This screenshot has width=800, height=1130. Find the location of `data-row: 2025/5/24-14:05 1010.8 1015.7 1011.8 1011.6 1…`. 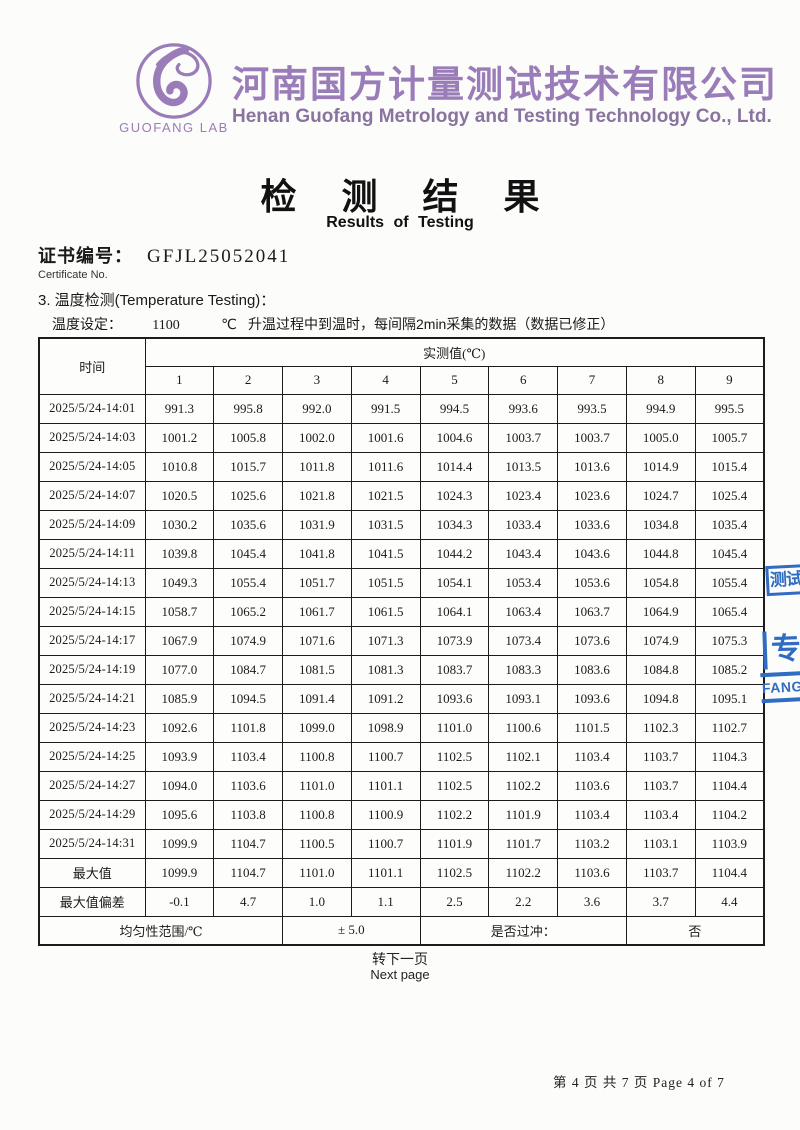

data-row: 2025/5/24-14:05 1010.8 1015.7 1011.8 1011.6 1… is located at coordinates (401, 466).